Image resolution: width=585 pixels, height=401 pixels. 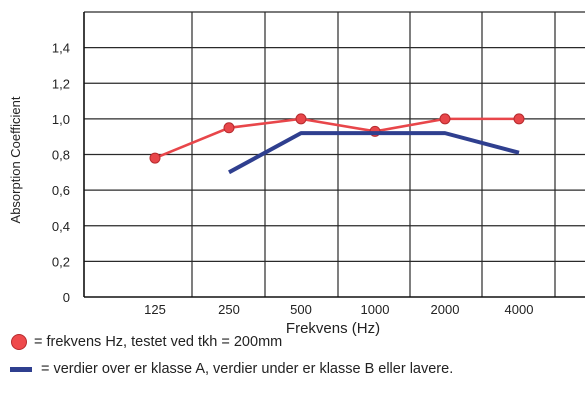 What do you see at coordinates (61, 190) in the screenshot?
I see `y-tick-label: 0,6` at bounding box center [61, 190].